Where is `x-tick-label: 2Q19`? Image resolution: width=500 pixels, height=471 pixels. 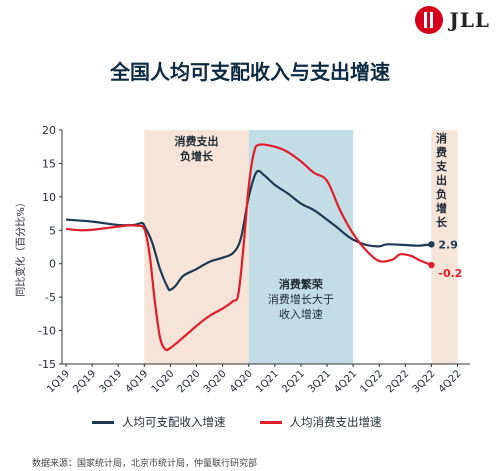 x-tick-label: 2Q19 is located at coordinates (84, 381).